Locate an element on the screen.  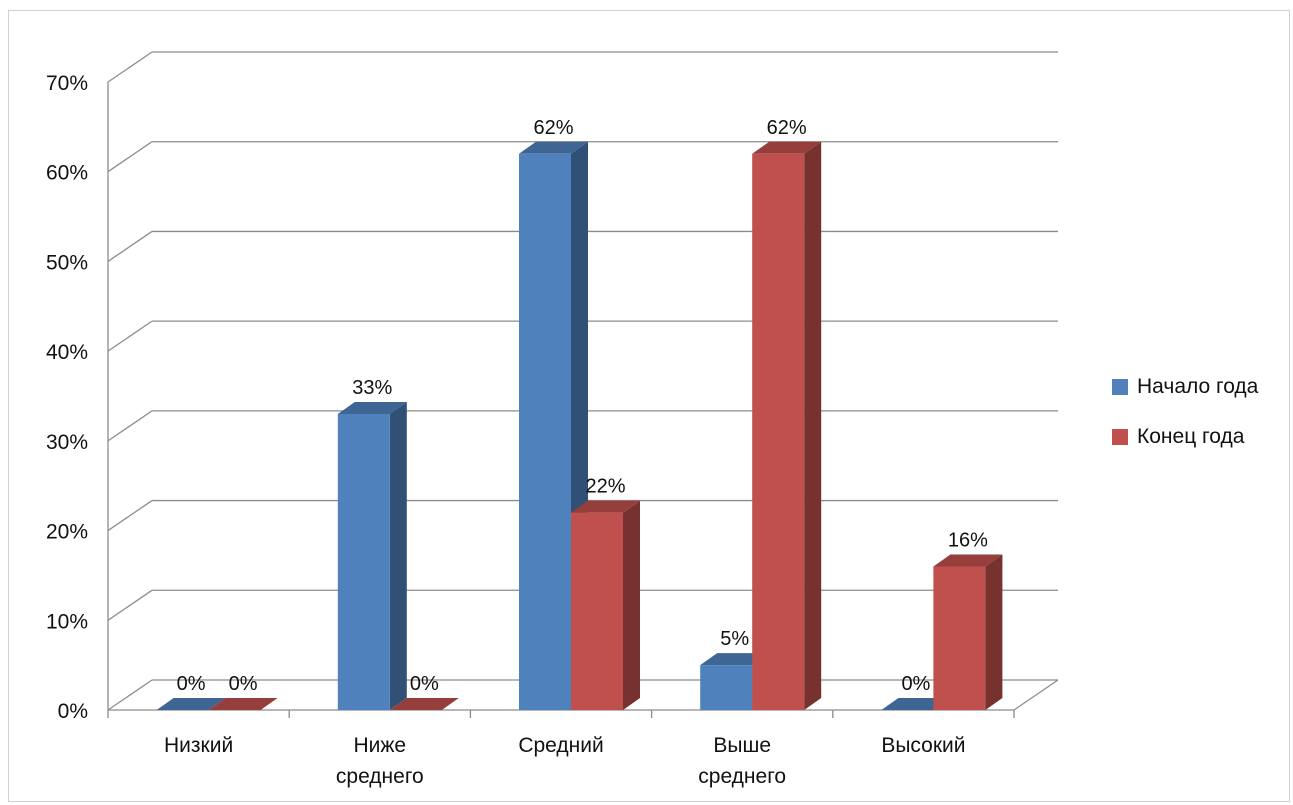
legend-item-end: Конец года is located at coordinates (1185, 436).